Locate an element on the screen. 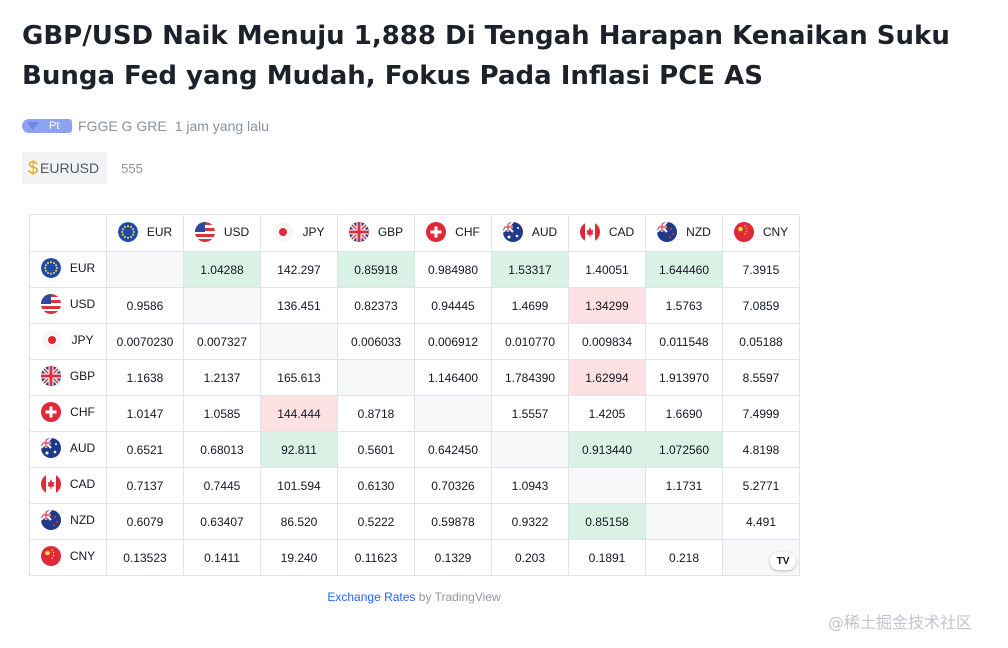 The height and width of the screenshot is (648, 1008). rate-cell: 0.007327 is located at coordinates (222, 341).